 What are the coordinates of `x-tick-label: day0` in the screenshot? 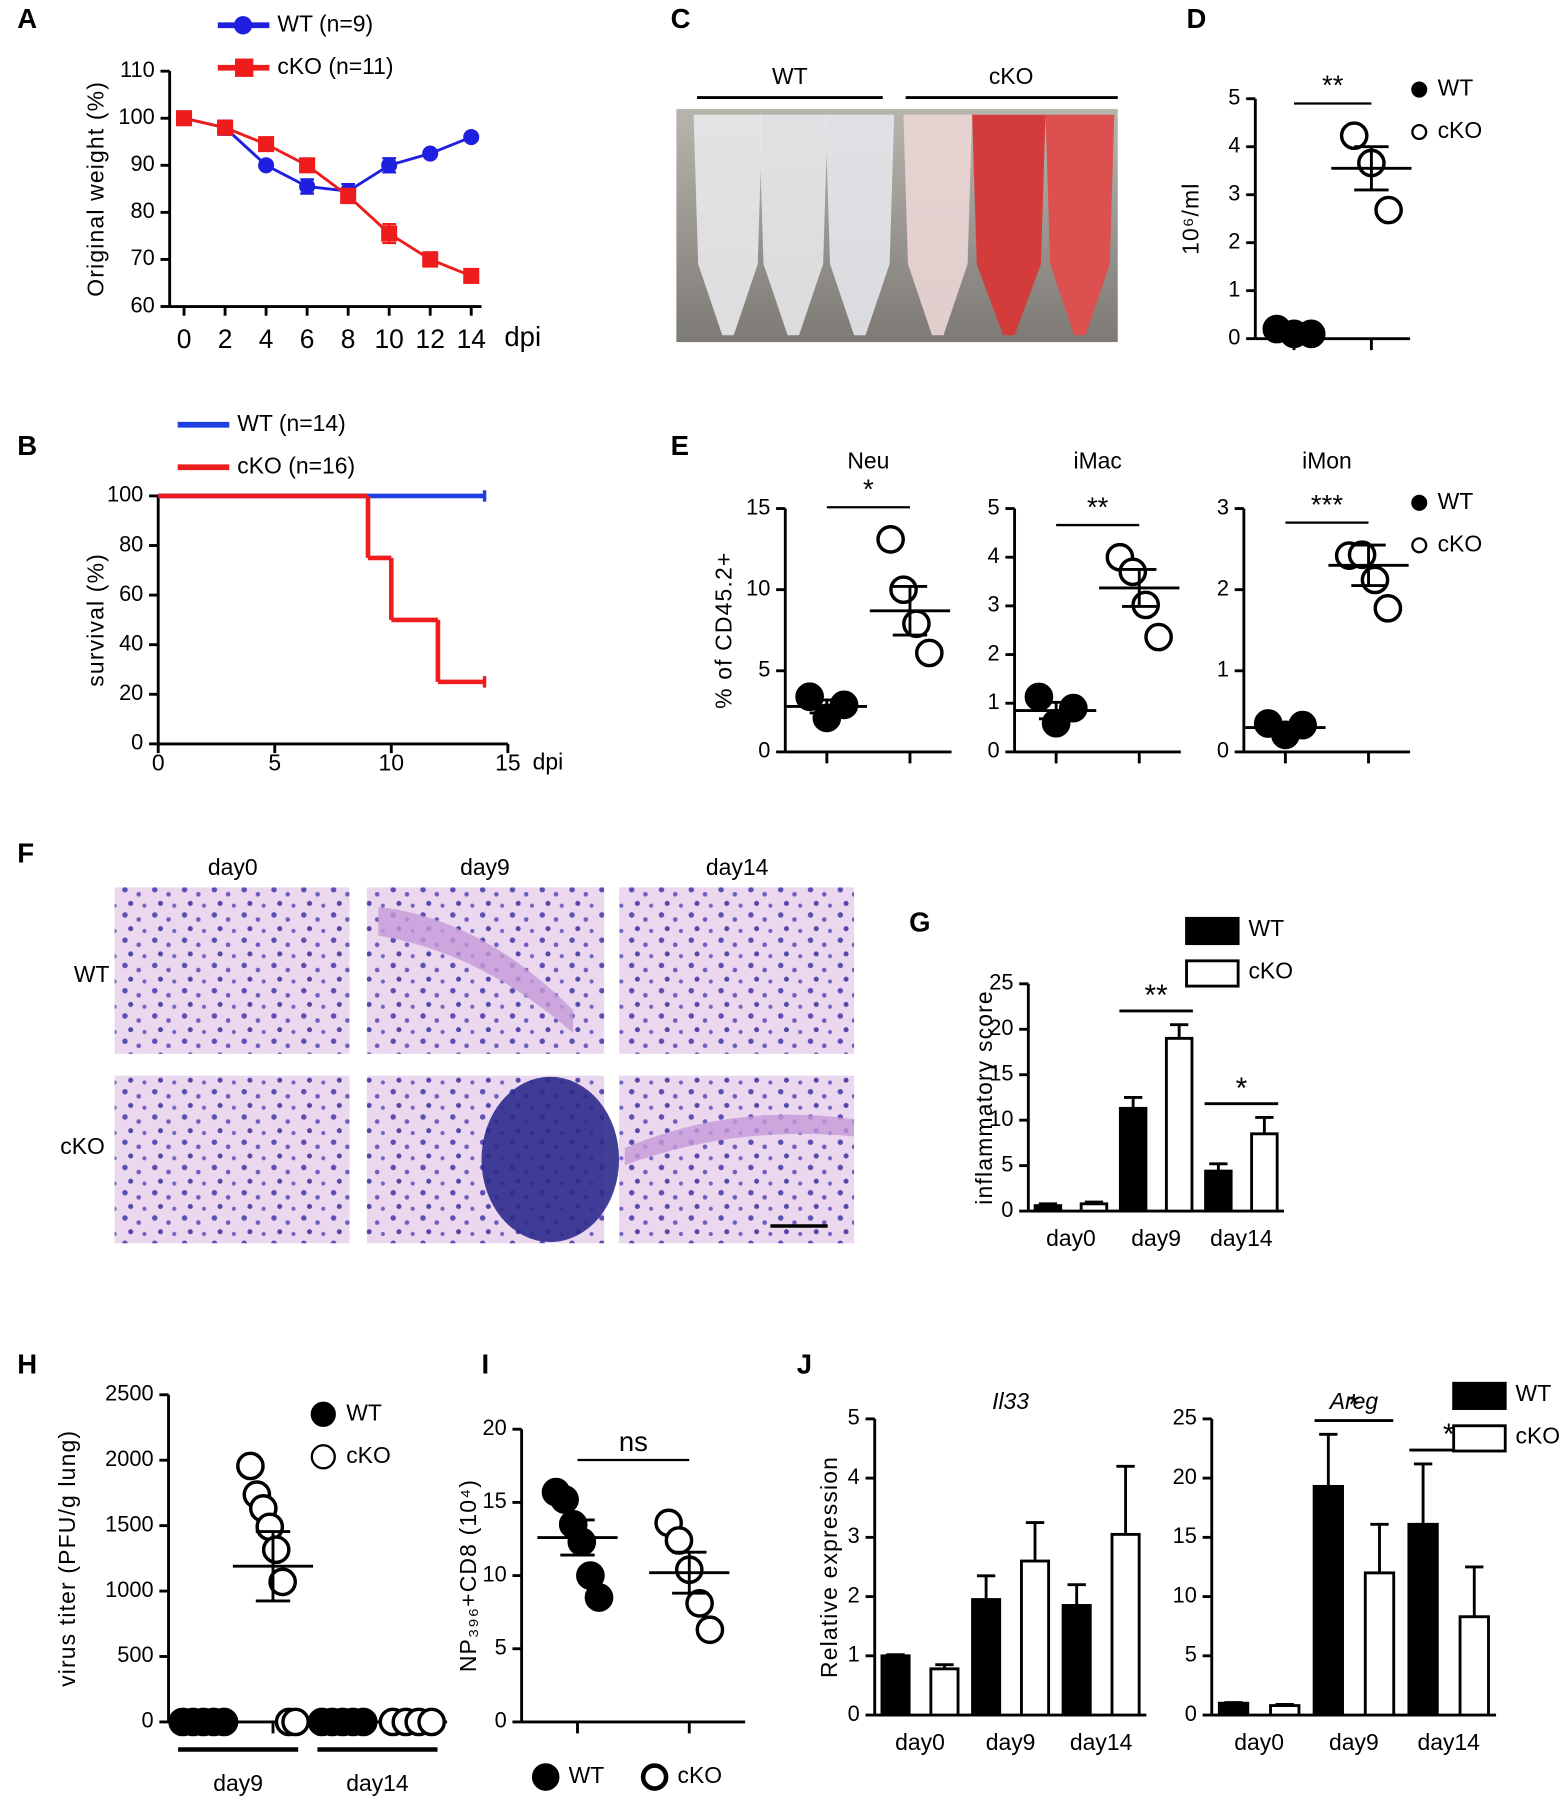 It's located at (1259, 1742).